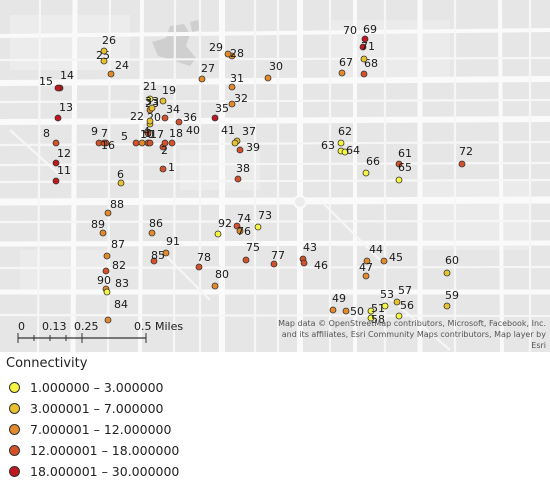  I want to click on legend-label: 3.000001 – 7.000000, so click(97, 408).